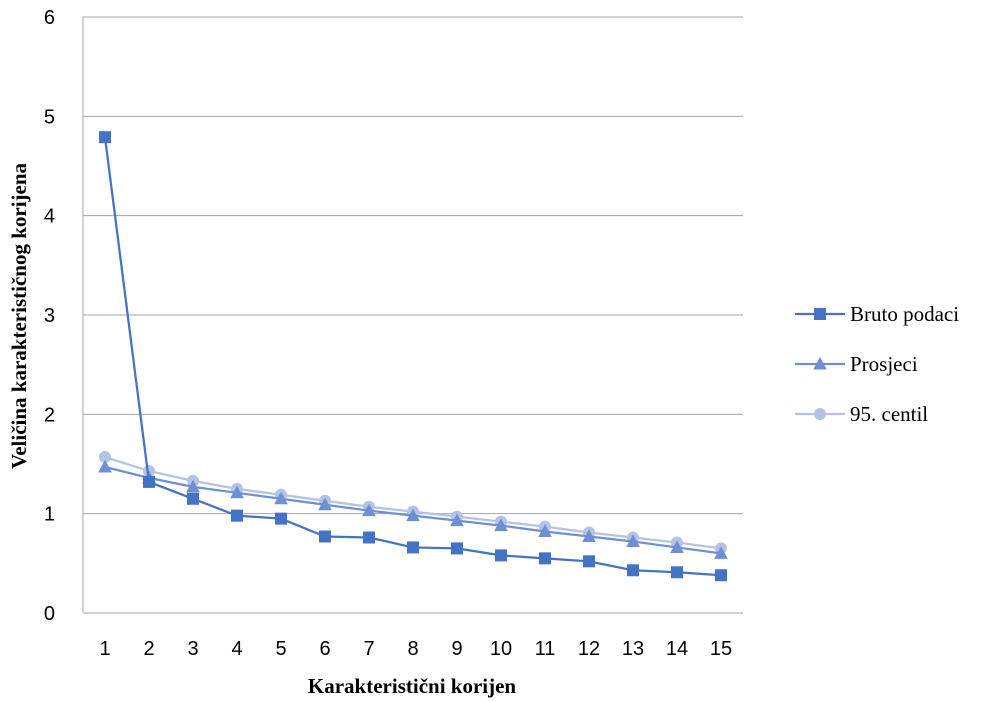 The height and width of the screenshot is (701, 993). I want to click on y-tick-label: 3, so click(49, 316).